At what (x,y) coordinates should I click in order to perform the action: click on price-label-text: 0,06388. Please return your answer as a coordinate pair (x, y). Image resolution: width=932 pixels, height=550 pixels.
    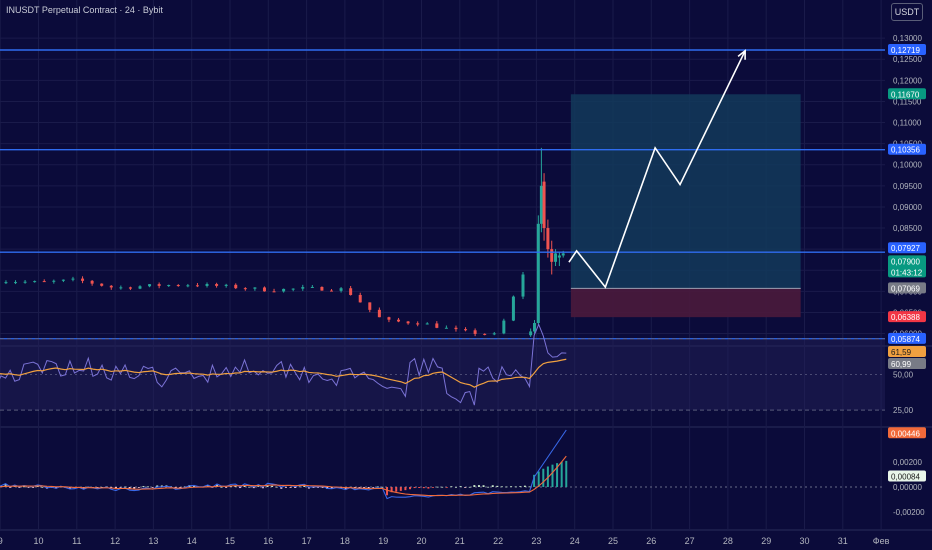
    Looking at the image, I should click on (905, 317).